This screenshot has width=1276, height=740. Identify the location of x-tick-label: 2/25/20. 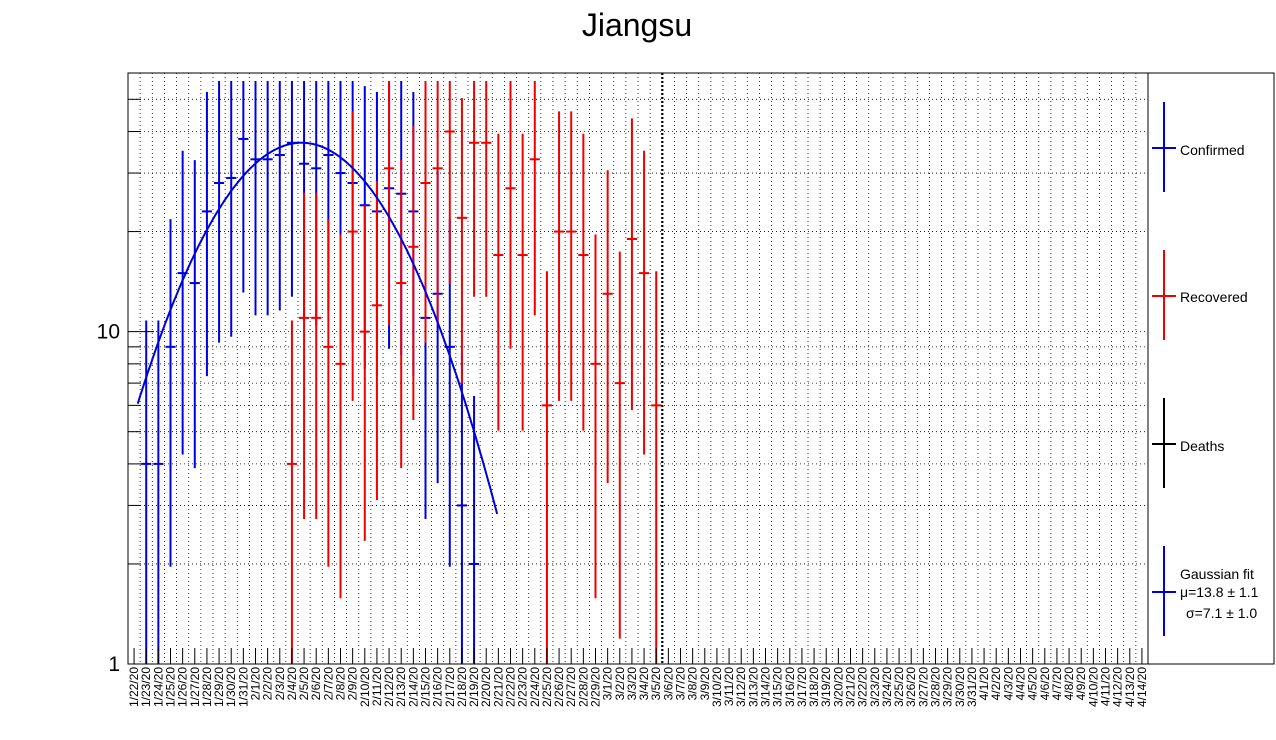
(547, 687).